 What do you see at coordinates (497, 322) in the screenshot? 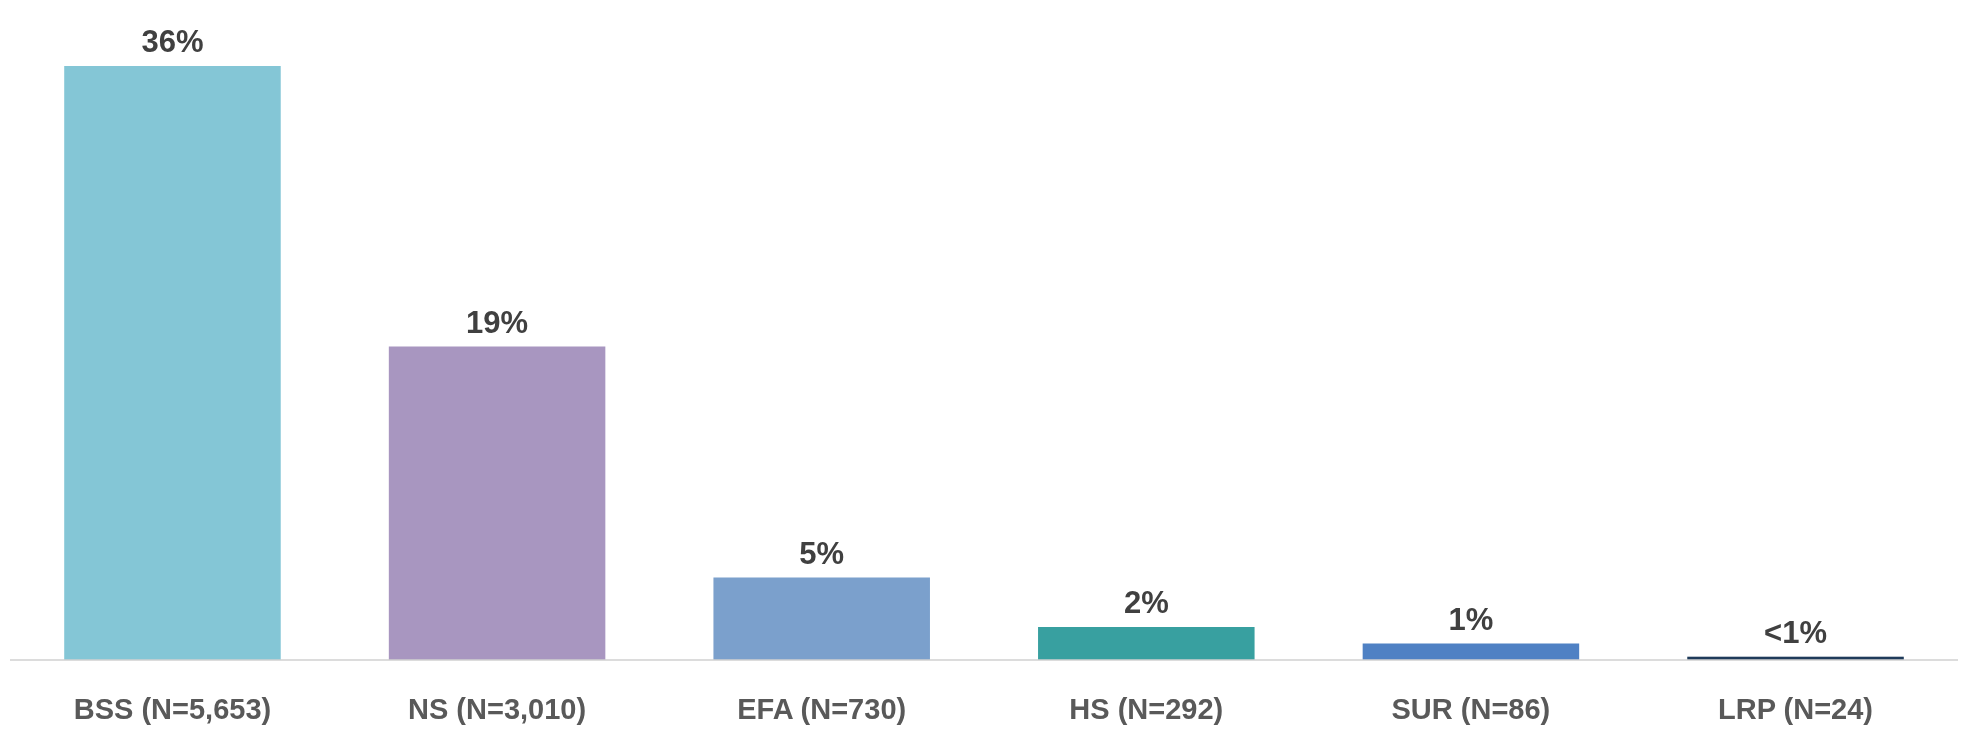
I see `data-label: 19%` at bounding box center [497, 322].